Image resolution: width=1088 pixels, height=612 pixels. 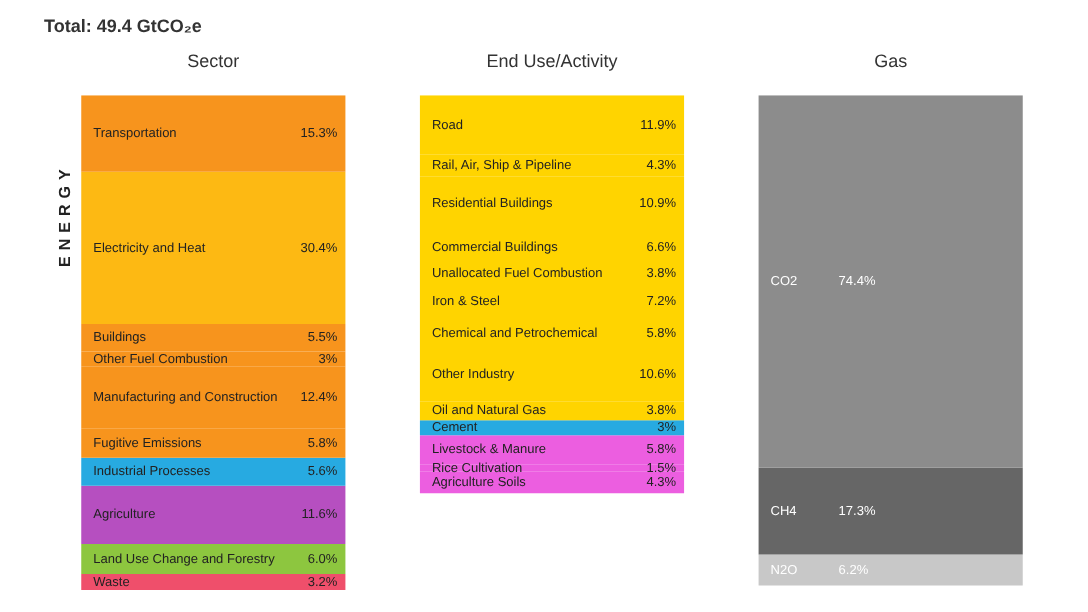 What do you see at coordinates (552, 61) in the screenshot?
I see `category-label: End Use/Activity` at bounding box center [552, 61].